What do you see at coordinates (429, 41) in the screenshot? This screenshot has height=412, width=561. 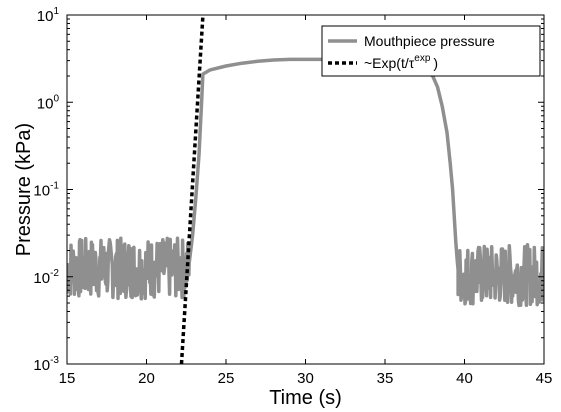 I see `legend-label-mouthpiece: Mouthpiece pressure` at bounding box center [429, 41].